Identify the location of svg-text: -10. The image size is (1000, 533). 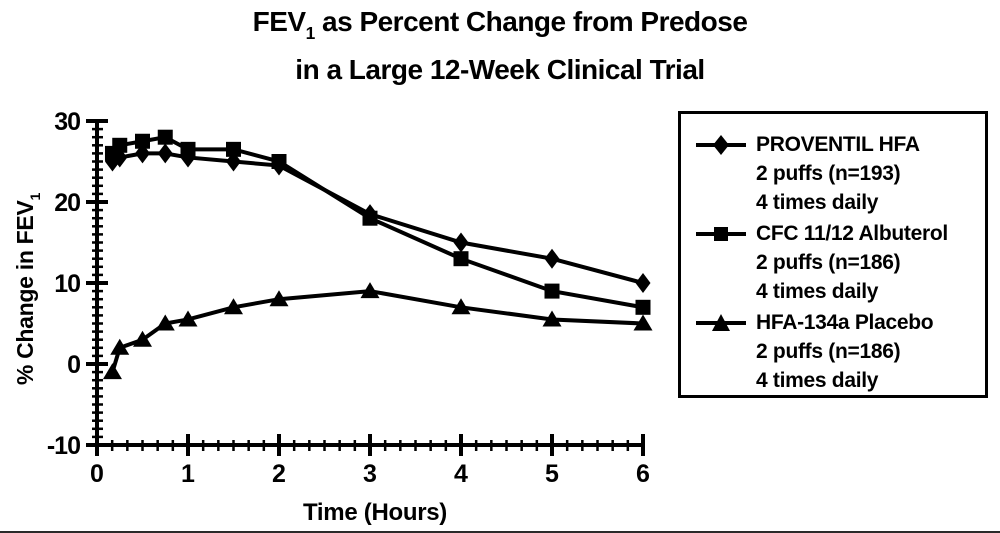
(63, 446).